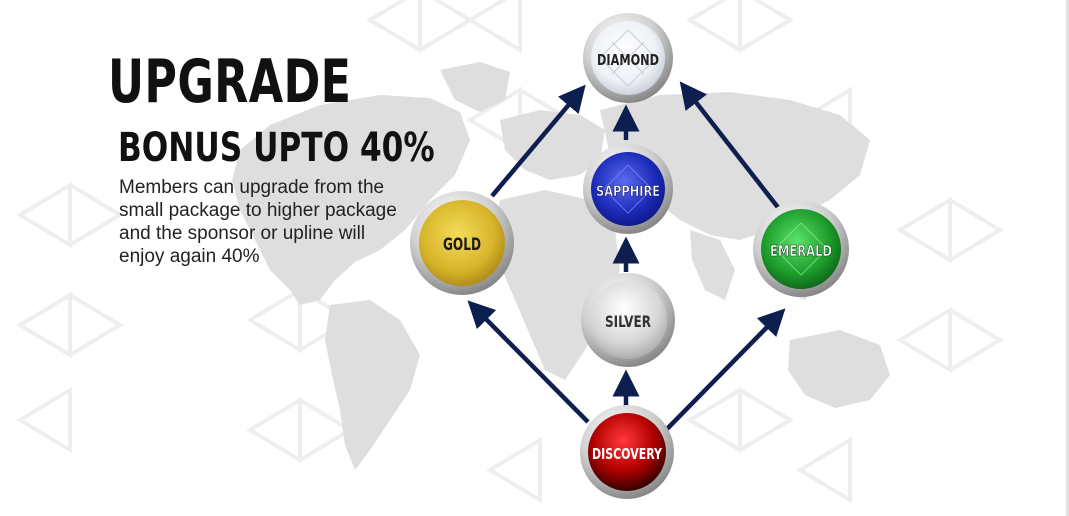 The width and height of the screenshot is (1069, 516). I want to click on node-discovery: DISCOVERY, so click(627, 452).